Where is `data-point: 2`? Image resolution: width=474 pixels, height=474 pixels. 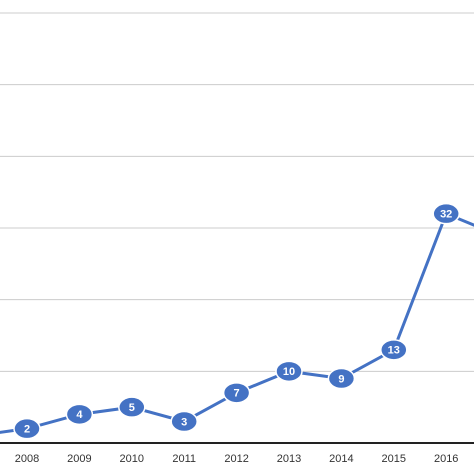
data-point: 2 is located at coordinates (27, 428).